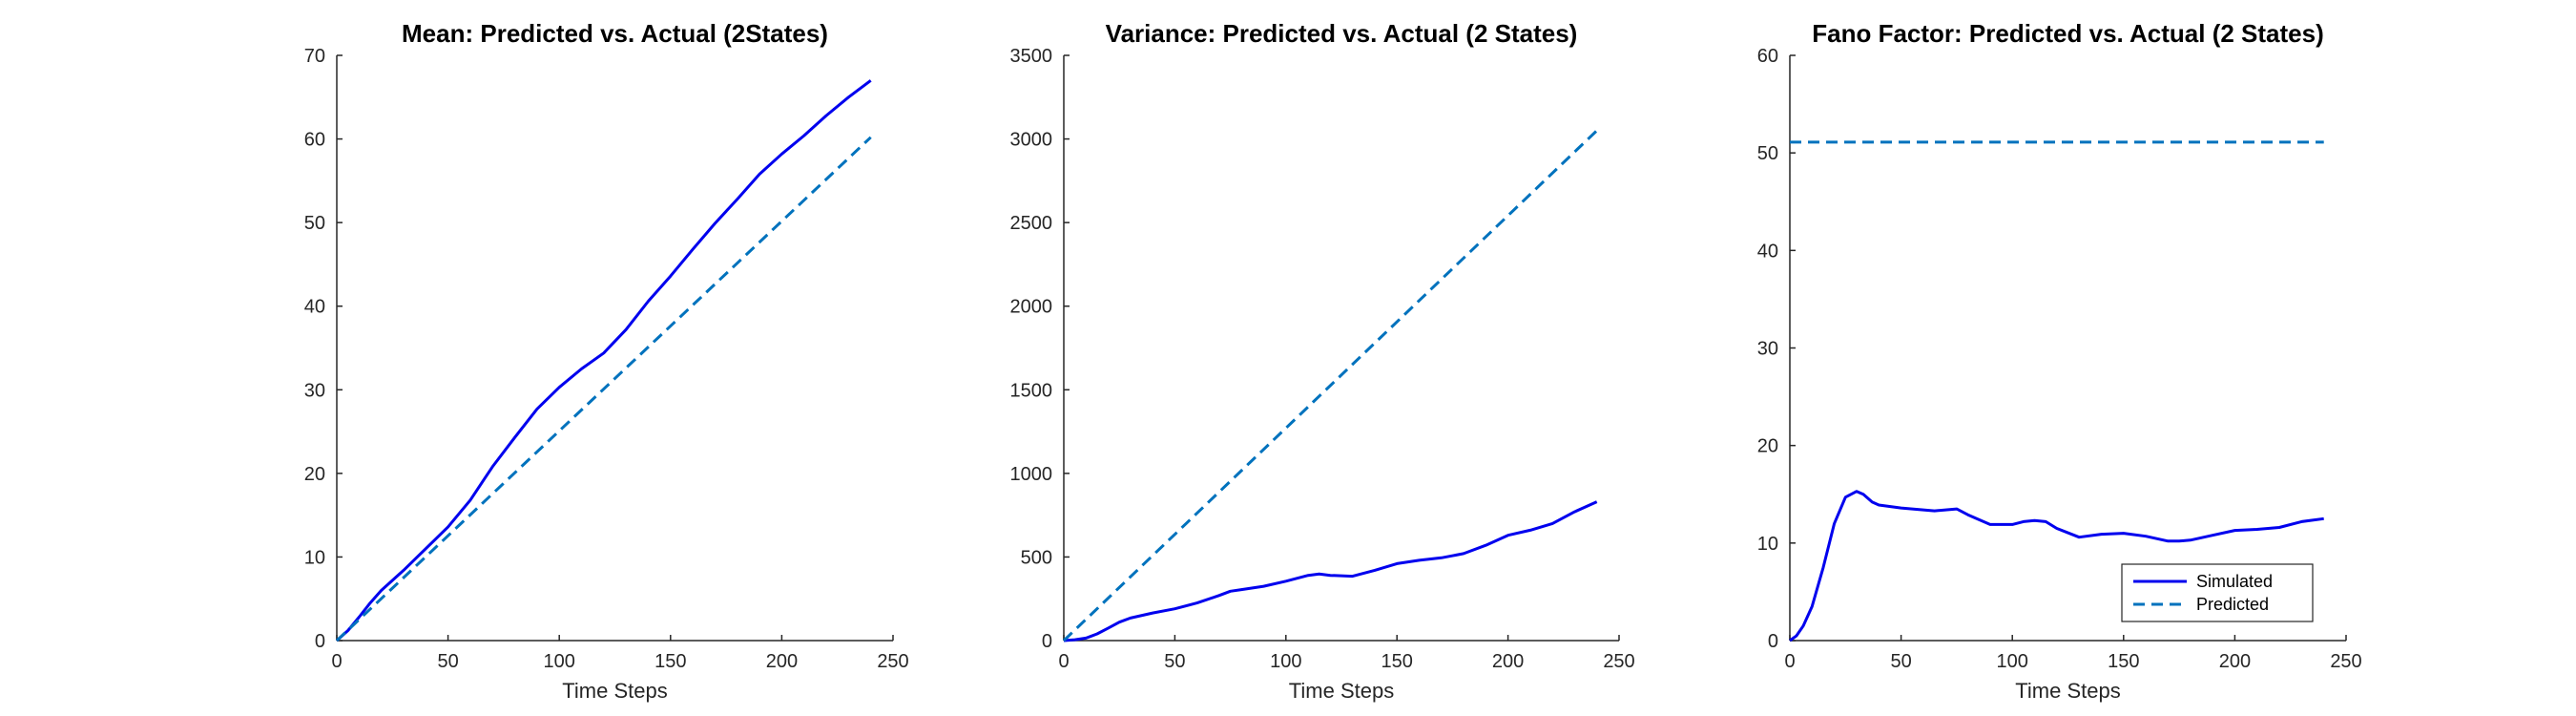 The image size is (2576, 716). Describe the element at coordinates (1031, 140) in the screenshot. I see `y-tick-label: 3000` at that location.